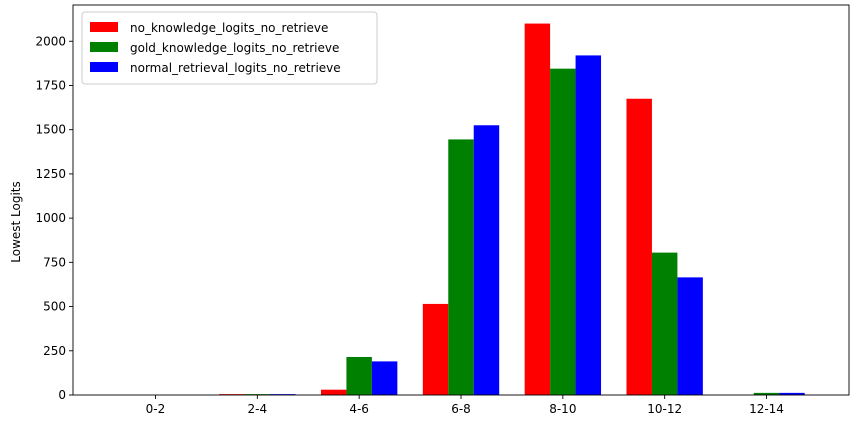 The image size is (859, 428). Describe the element at coordinates (54, 307) in the screenshot. I see `y-tick-label: 500` at that location.